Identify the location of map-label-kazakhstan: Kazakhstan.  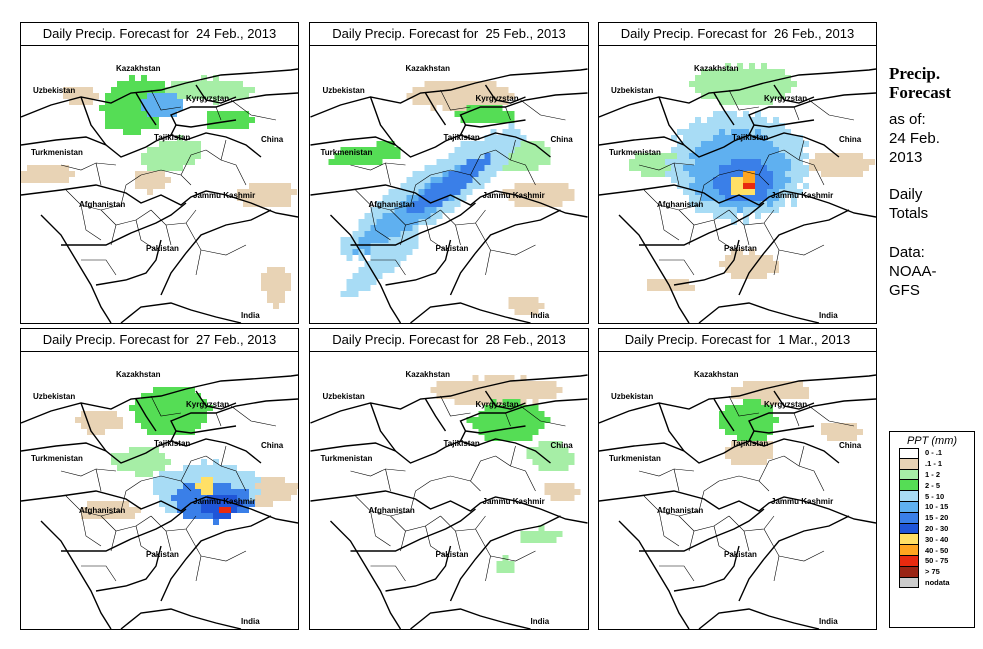
(138, 374).